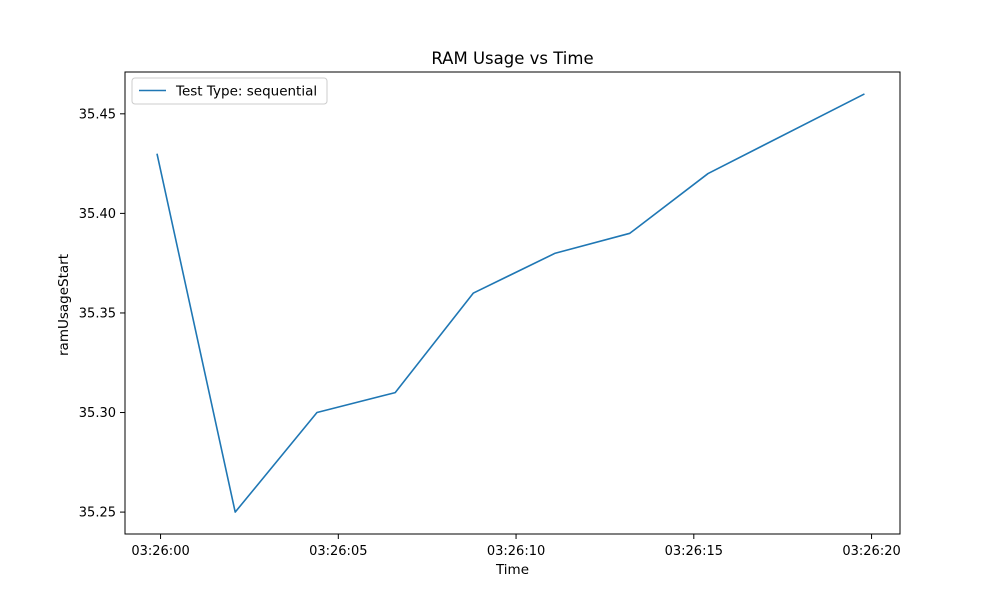  I want to click on x-tick-label: 03:26:00, so click(160, 551).